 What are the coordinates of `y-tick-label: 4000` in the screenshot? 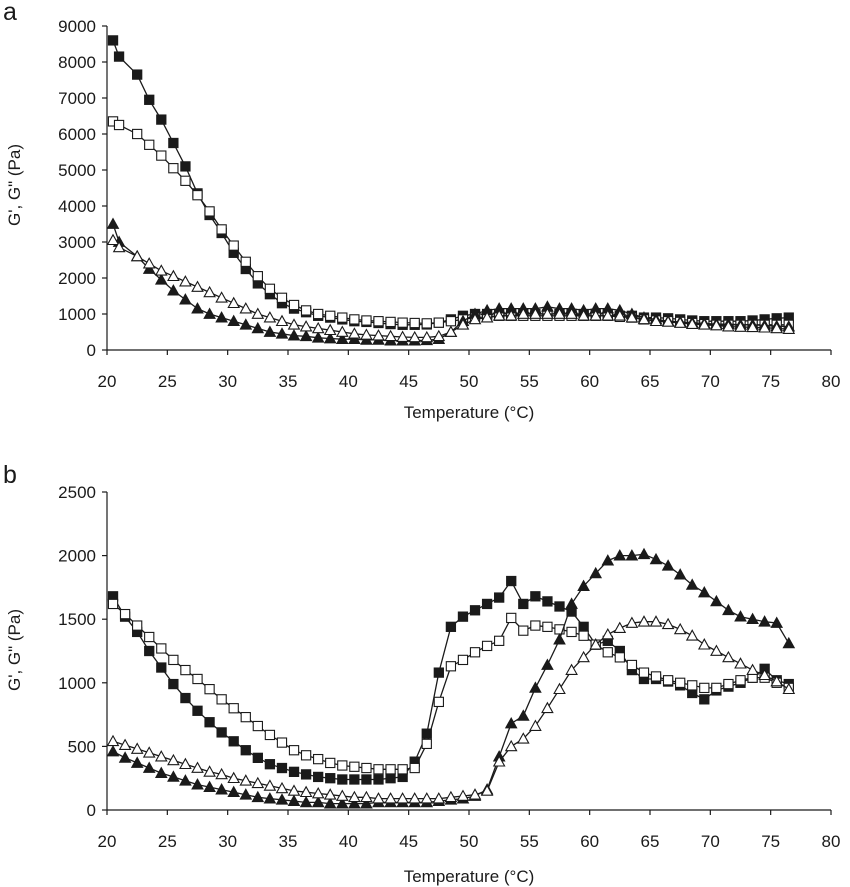 It's located at (77, 206).